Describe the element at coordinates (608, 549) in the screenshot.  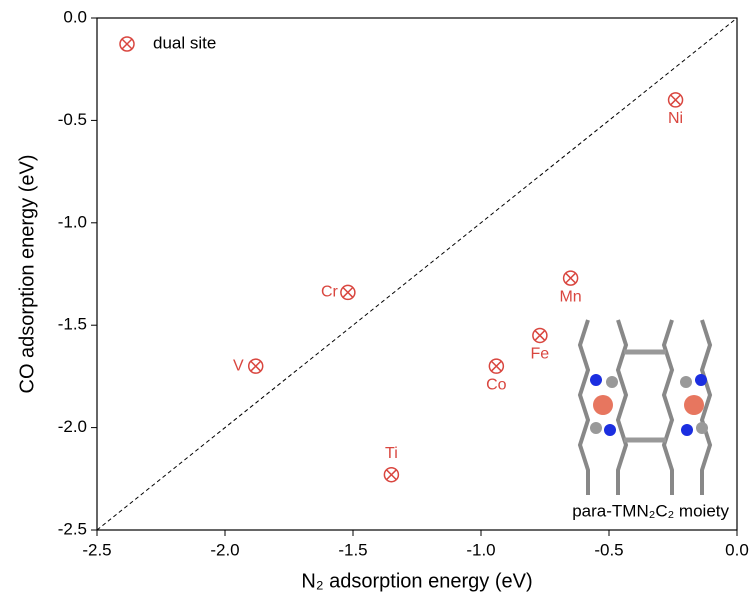
I see `x-tick-label: -0.5` at that location.